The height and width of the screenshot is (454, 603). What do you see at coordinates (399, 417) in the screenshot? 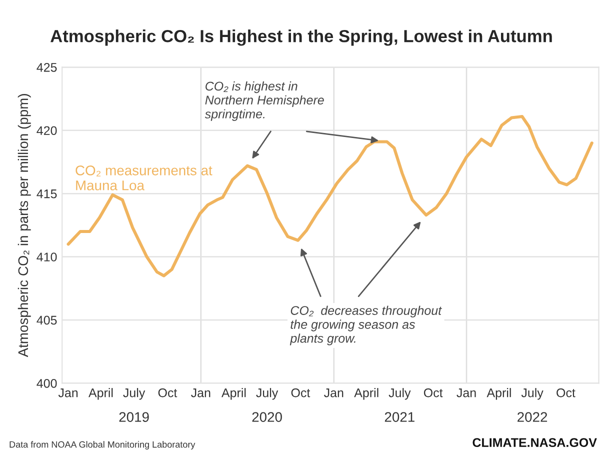
I see `x2-tick-label: 2021` at bounding box center [399, 417].